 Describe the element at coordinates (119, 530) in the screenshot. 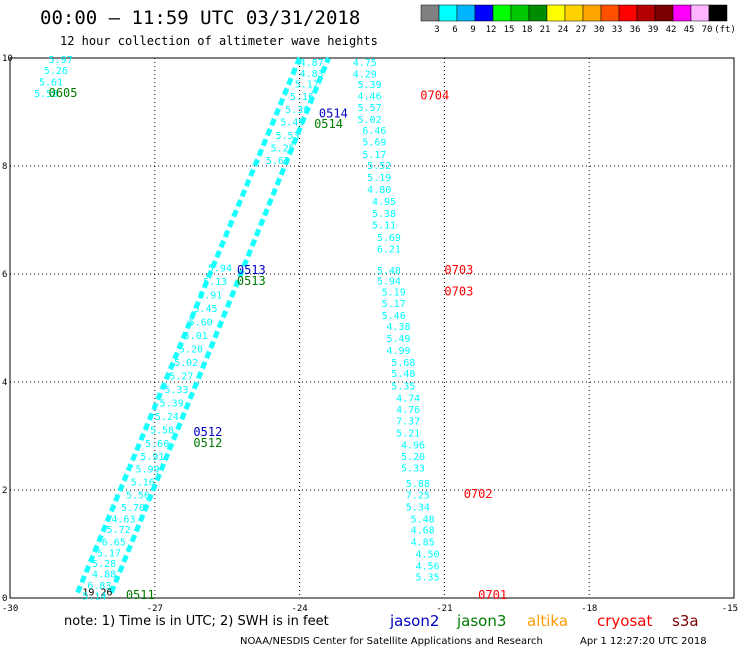

I see `wave-height-value: 5.72` at that location.